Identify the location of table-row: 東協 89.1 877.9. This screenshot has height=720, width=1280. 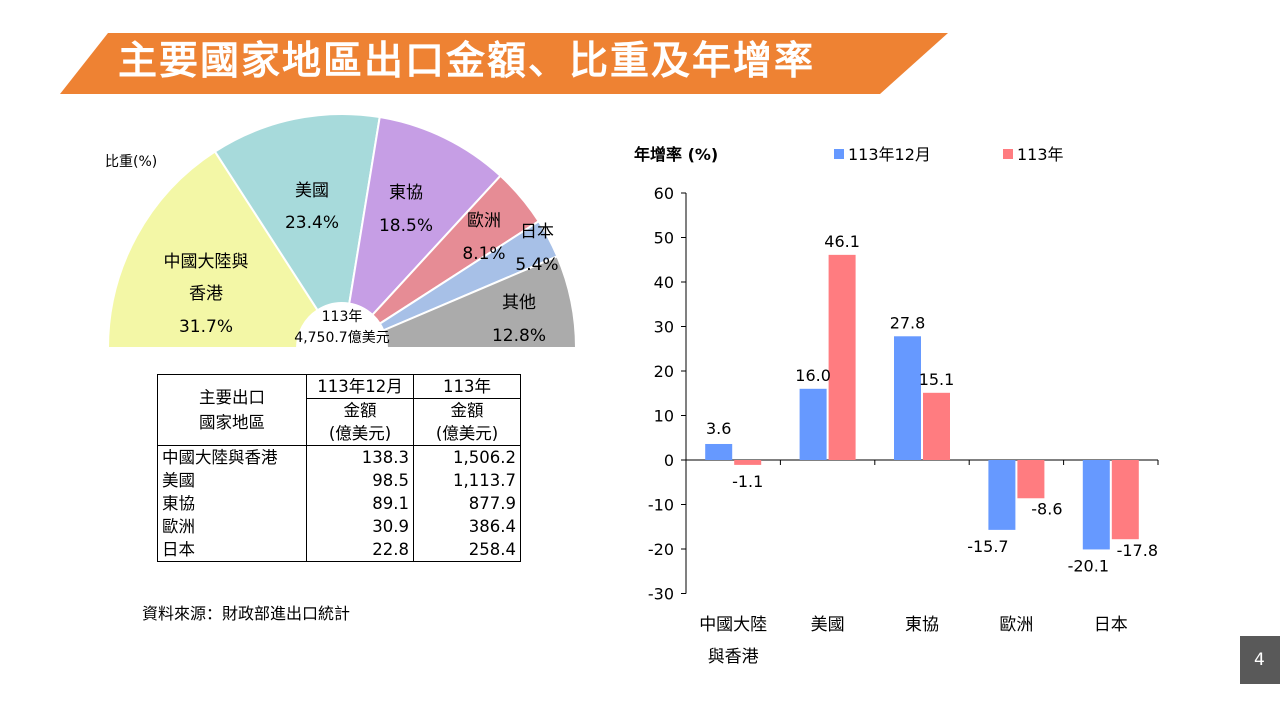
(339, 503).